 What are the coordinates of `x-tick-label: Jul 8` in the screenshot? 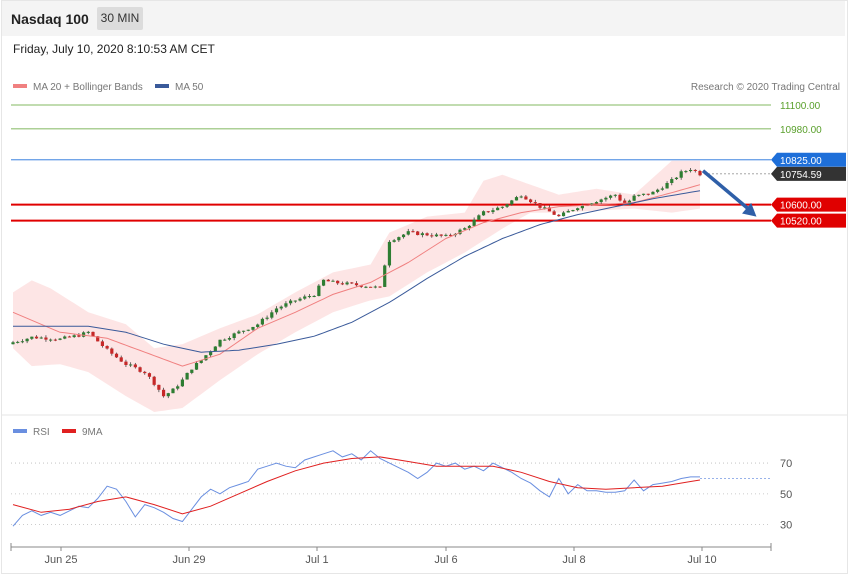 It's located at (573, 560).